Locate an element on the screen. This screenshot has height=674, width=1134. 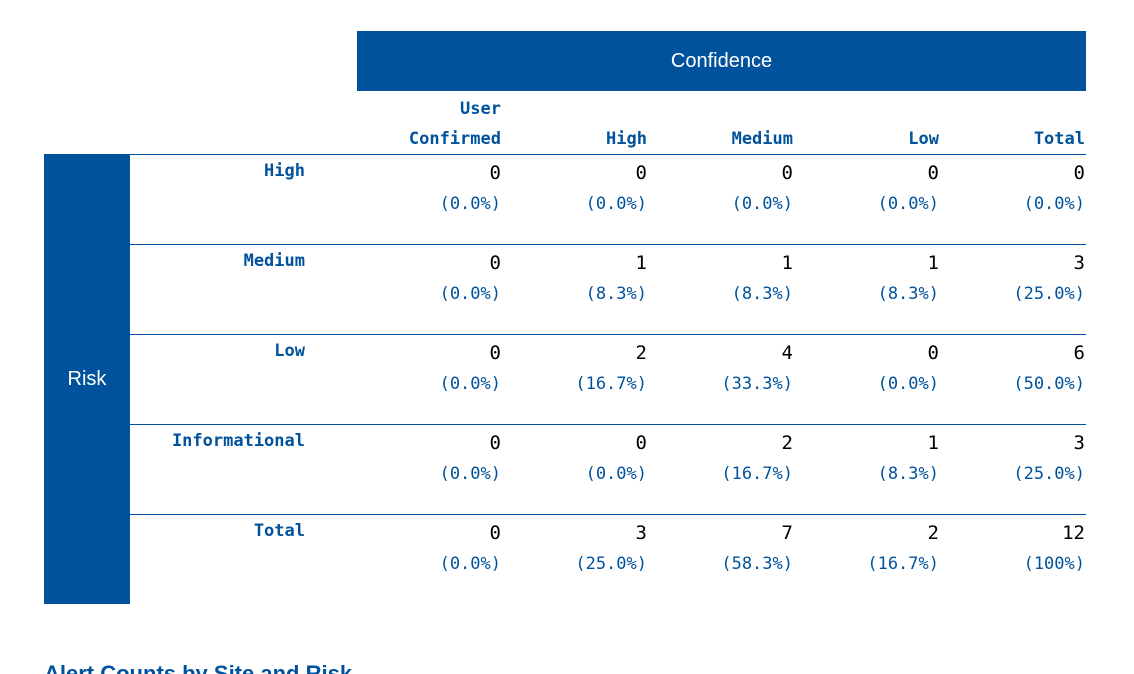
risk-header: Risk is located at coordinates (87, 379).